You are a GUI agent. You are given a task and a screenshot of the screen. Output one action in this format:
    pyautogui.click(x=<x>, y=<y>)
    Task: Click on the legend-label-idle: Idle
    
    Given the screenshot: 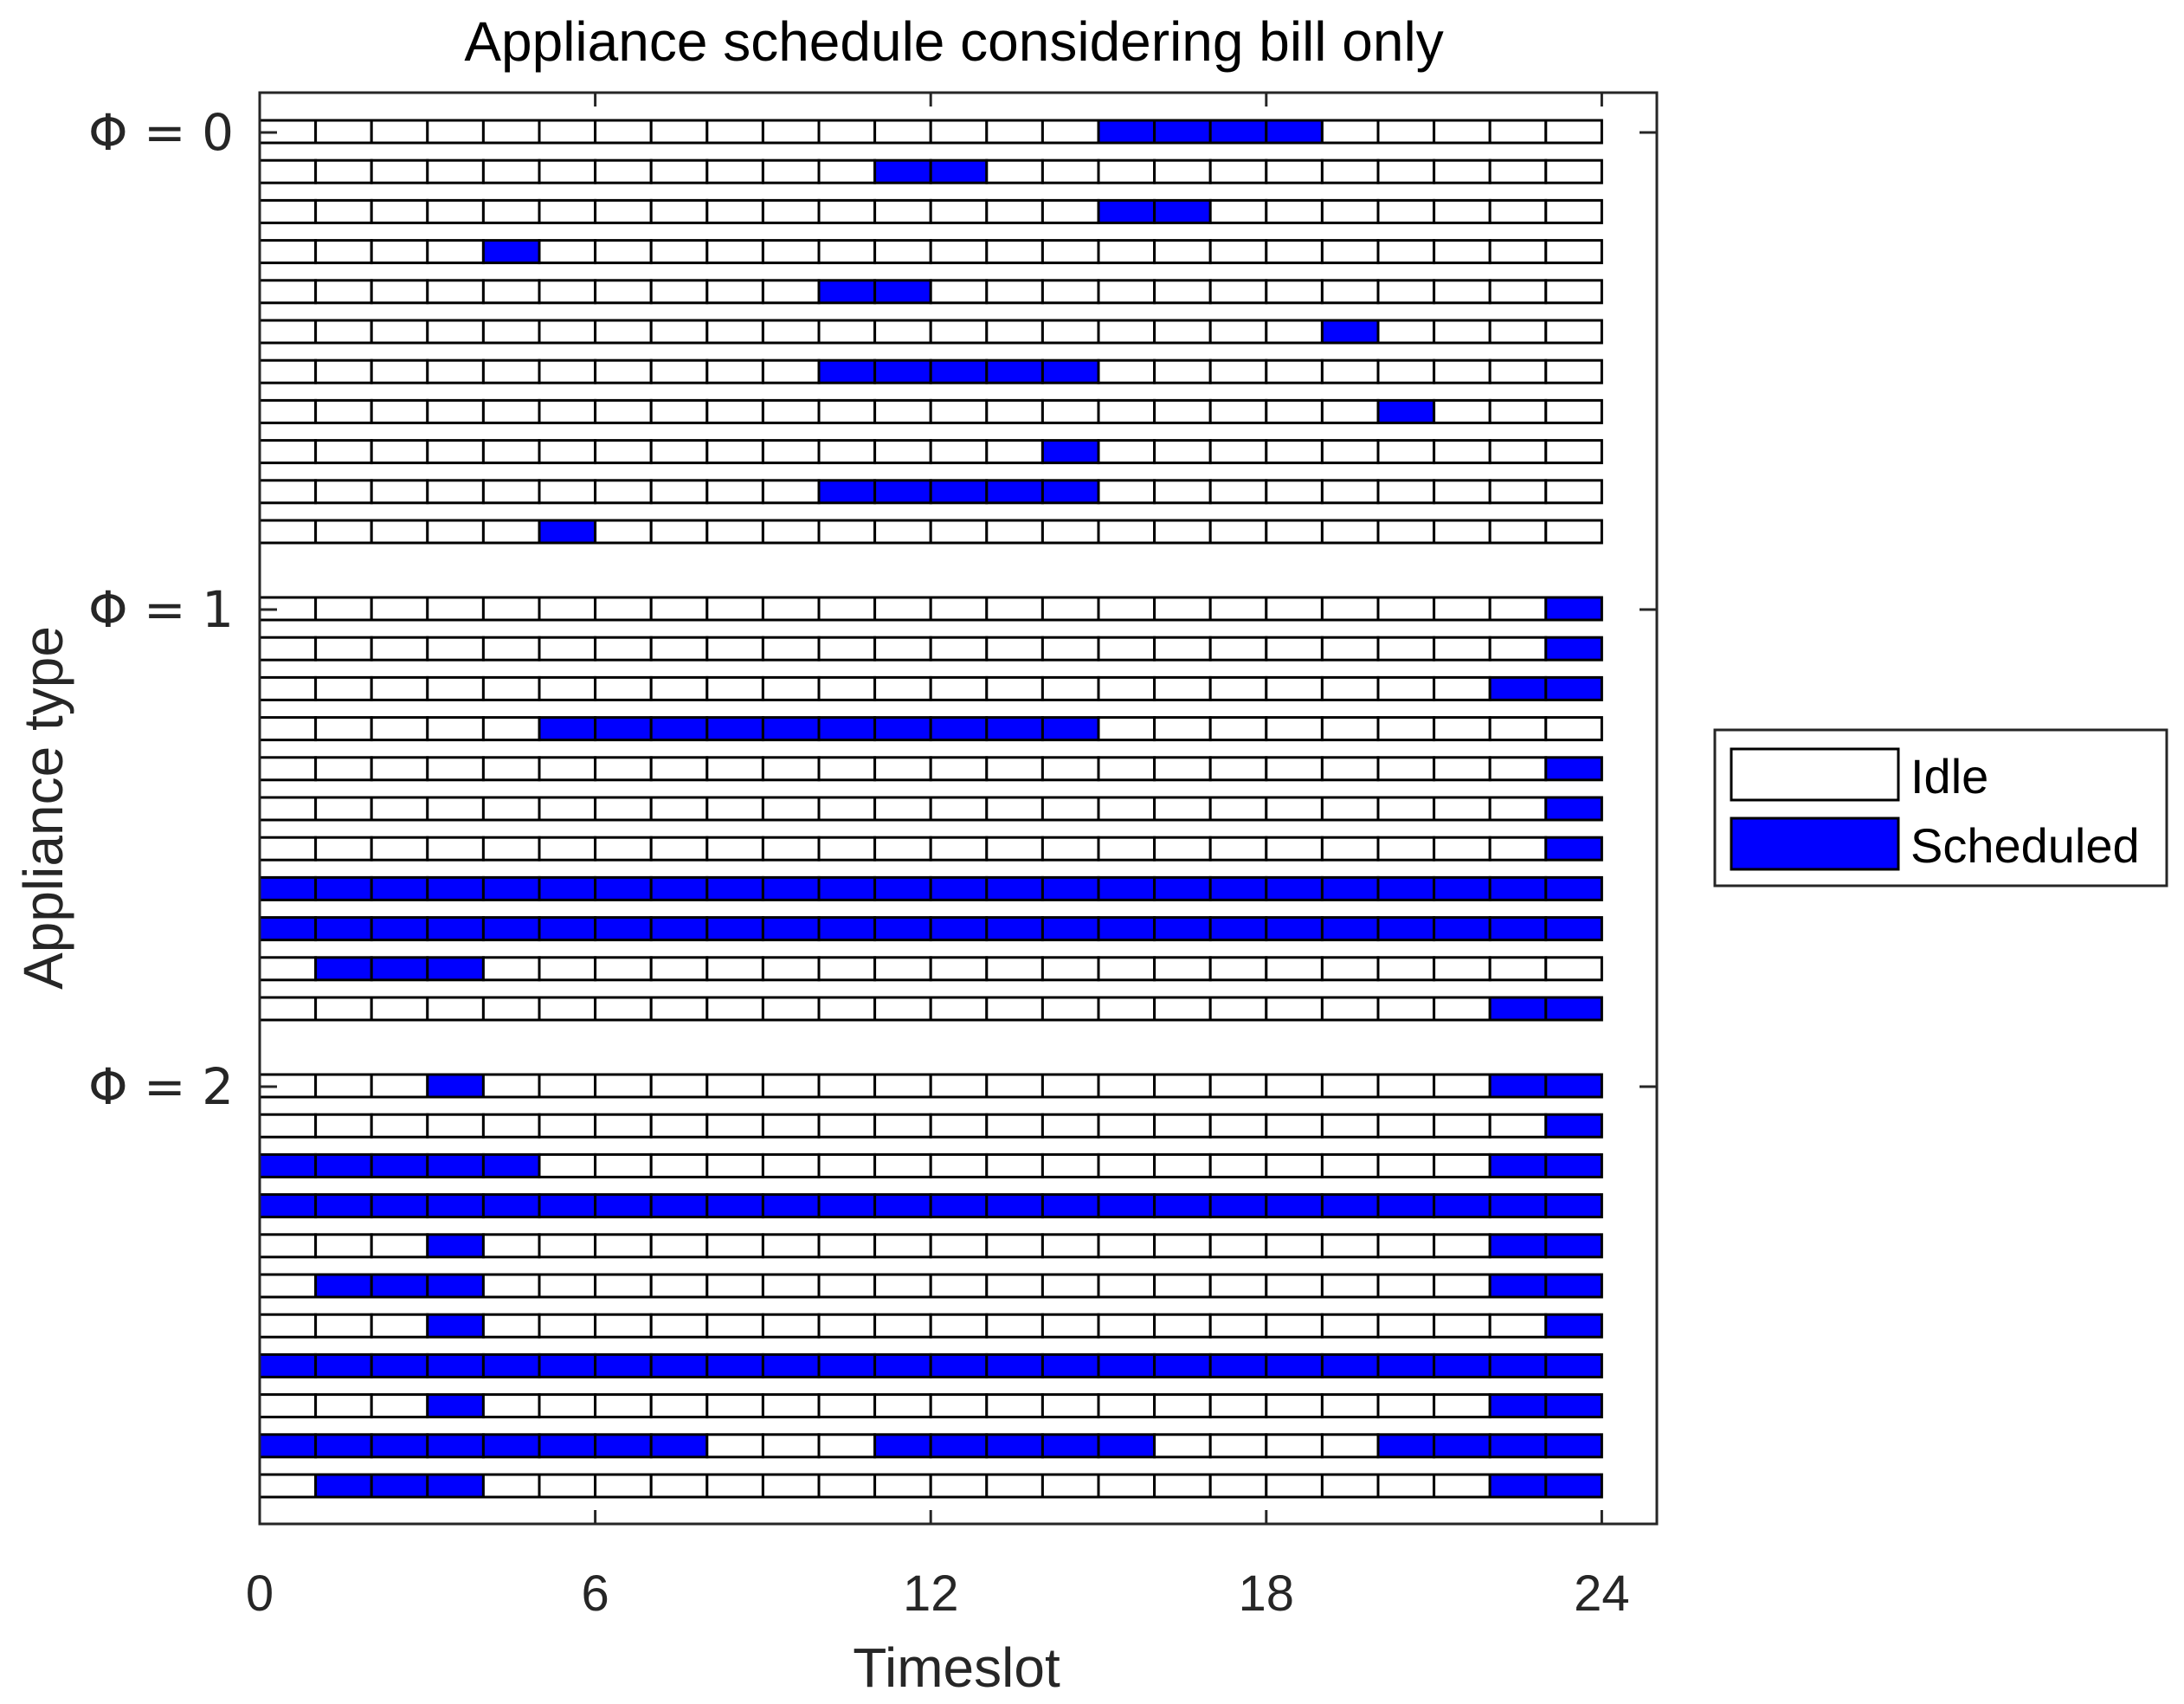 What is the action you would take?
    pyautogui.click(x=1949, y=776)
    